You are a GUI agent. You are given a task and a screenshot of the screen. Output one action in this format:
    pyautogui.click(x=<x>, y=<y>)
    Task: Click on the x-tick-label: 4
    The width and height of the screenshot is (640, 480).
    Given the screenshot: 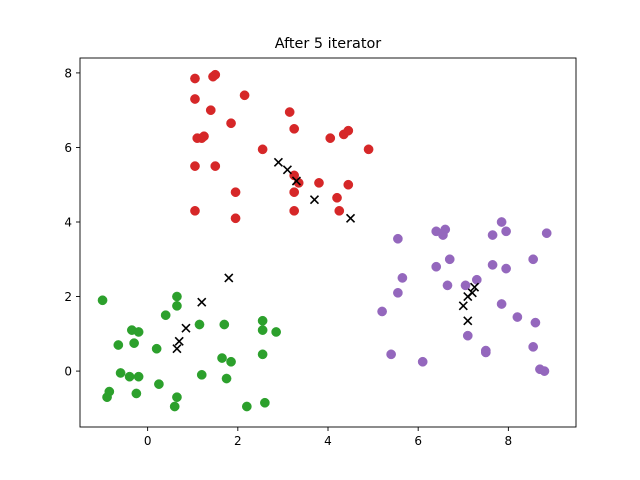 What is the action you would take?
    pyautogui.click(x=328, y=441)
    